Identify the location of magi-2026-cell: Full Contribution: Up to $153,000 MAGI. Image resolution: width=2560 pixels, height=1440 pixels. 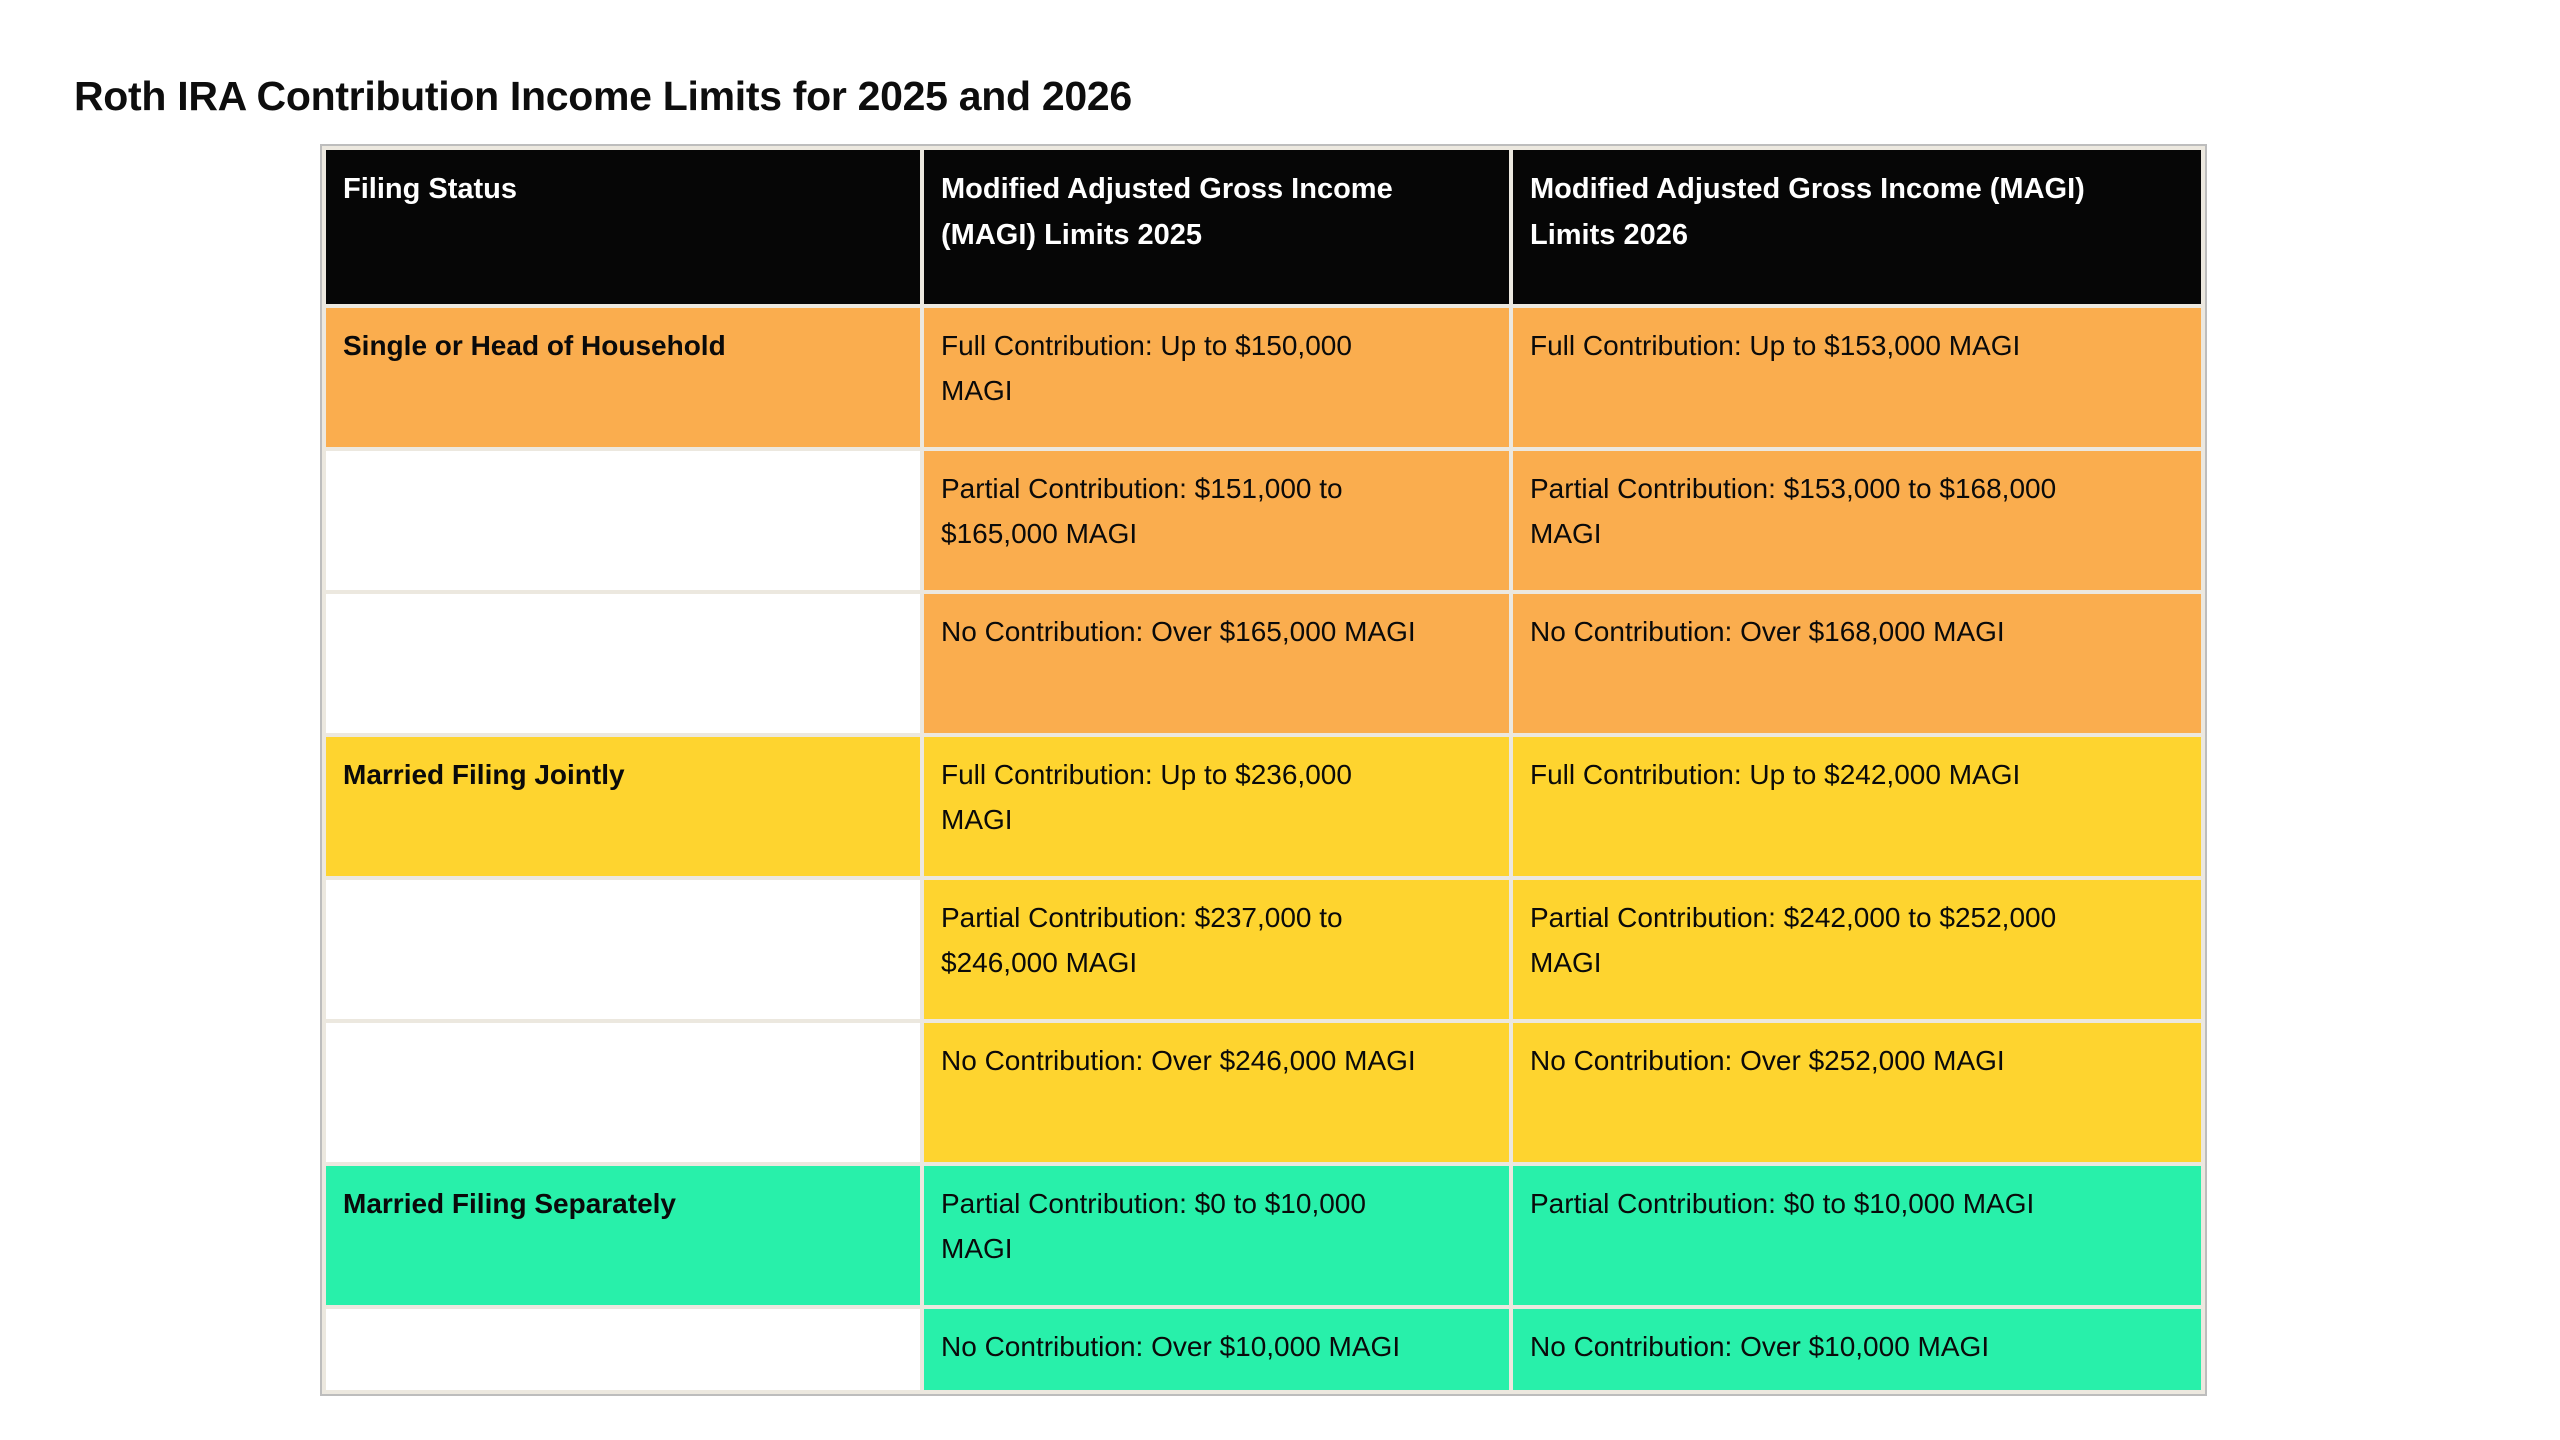
(1857, 377).